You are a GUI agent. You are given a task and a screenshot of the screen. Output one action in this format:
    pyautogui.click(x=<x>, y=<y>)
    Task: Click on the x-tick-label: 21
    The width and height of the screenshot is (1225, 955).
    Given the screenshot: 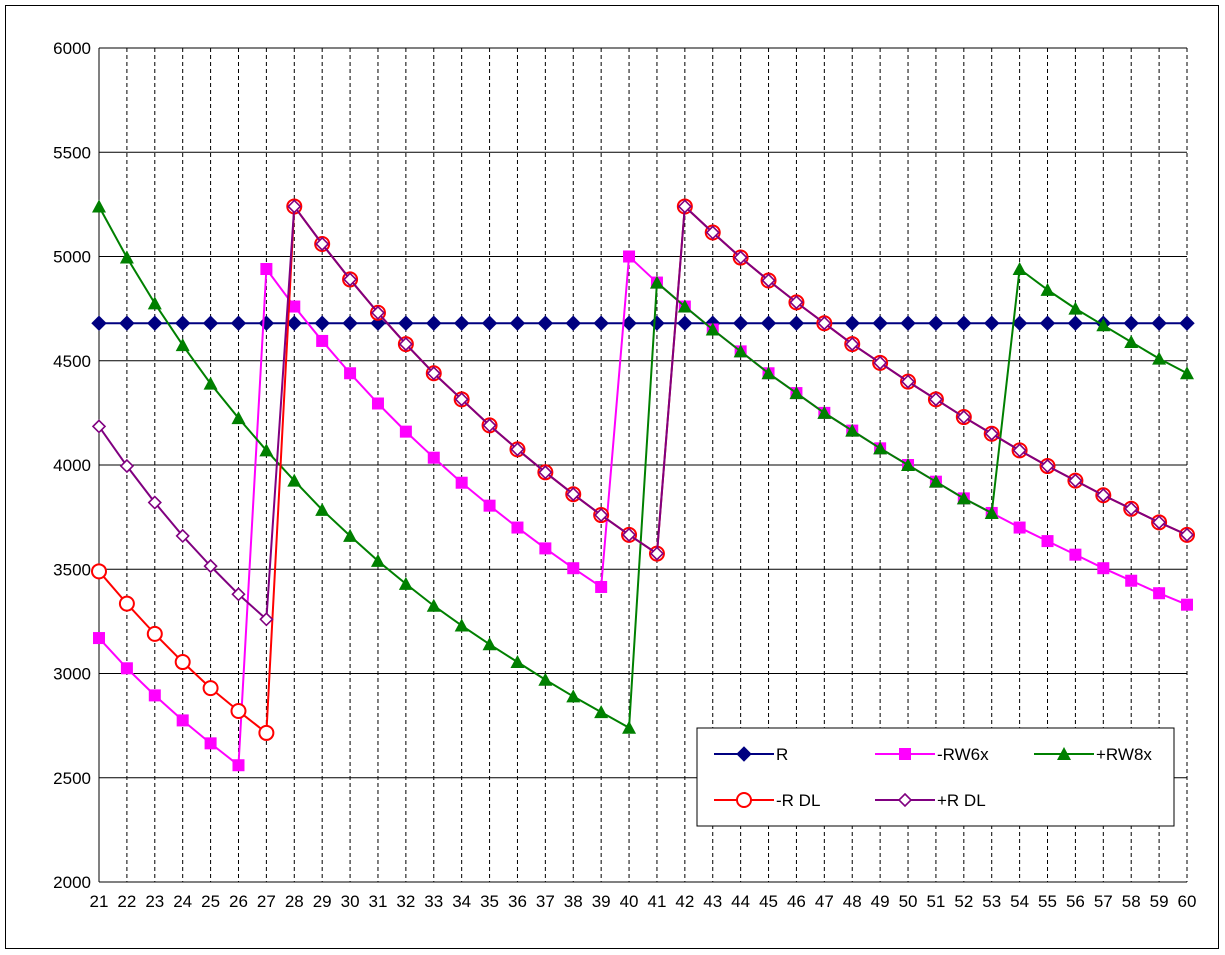 What is the action you would take?
    pyautogui.click(x=99, y=901)
    